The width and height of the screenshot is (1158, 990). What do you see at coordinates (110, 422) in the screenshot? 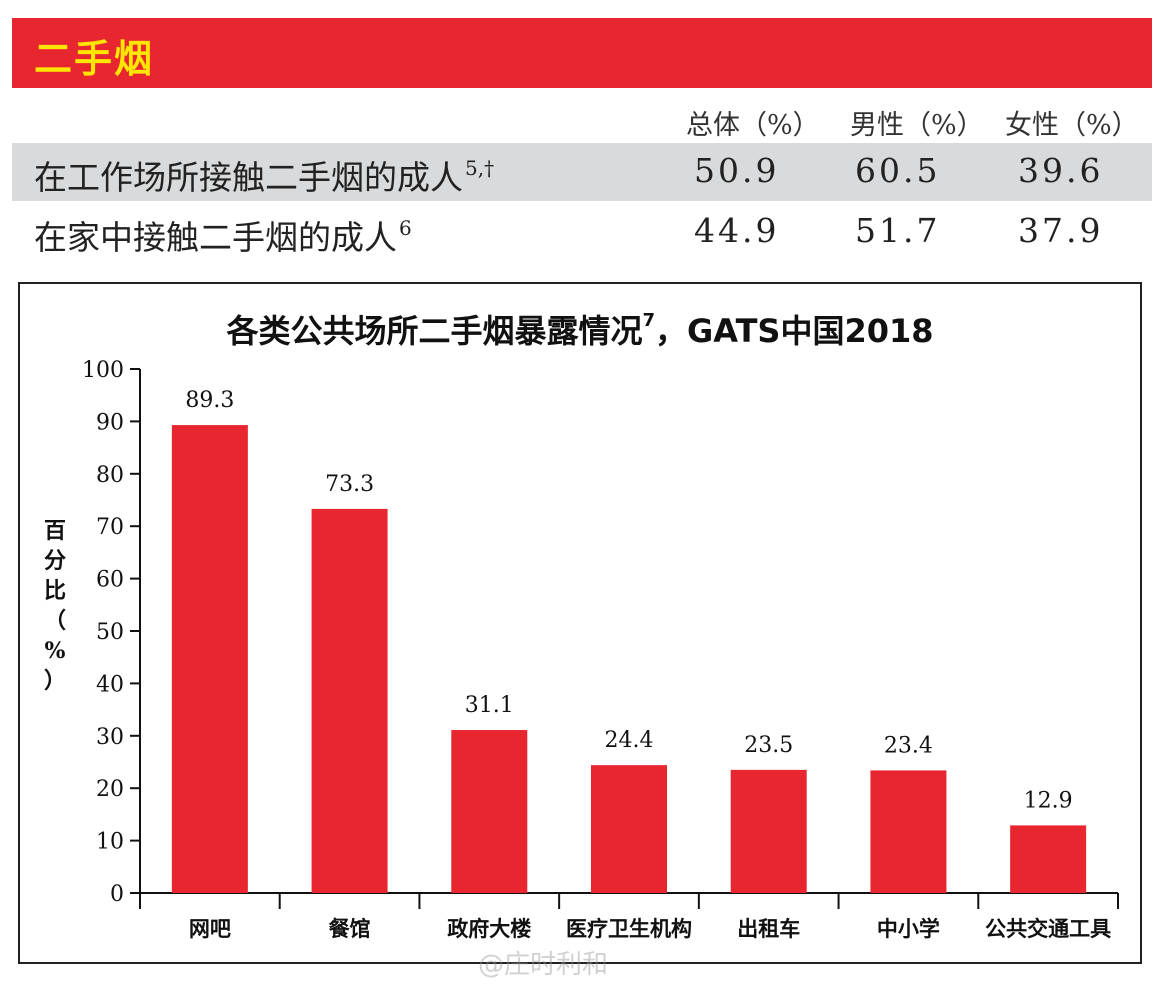
I see `y-tick-label: 90` at bounding box center [110, 422].